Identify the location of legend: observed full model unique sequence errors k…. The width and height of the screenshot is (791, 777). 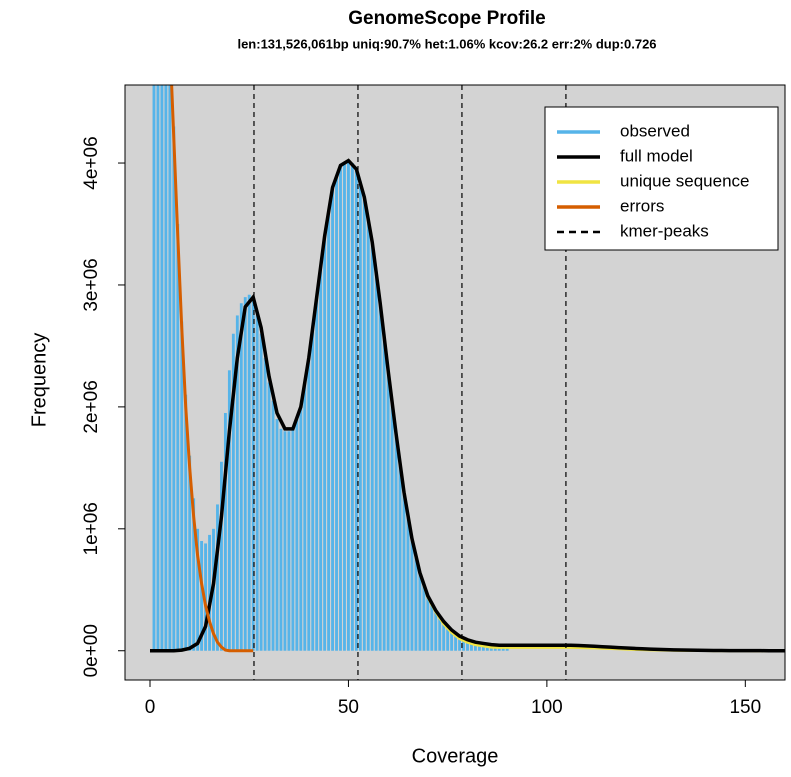
(661, 178).